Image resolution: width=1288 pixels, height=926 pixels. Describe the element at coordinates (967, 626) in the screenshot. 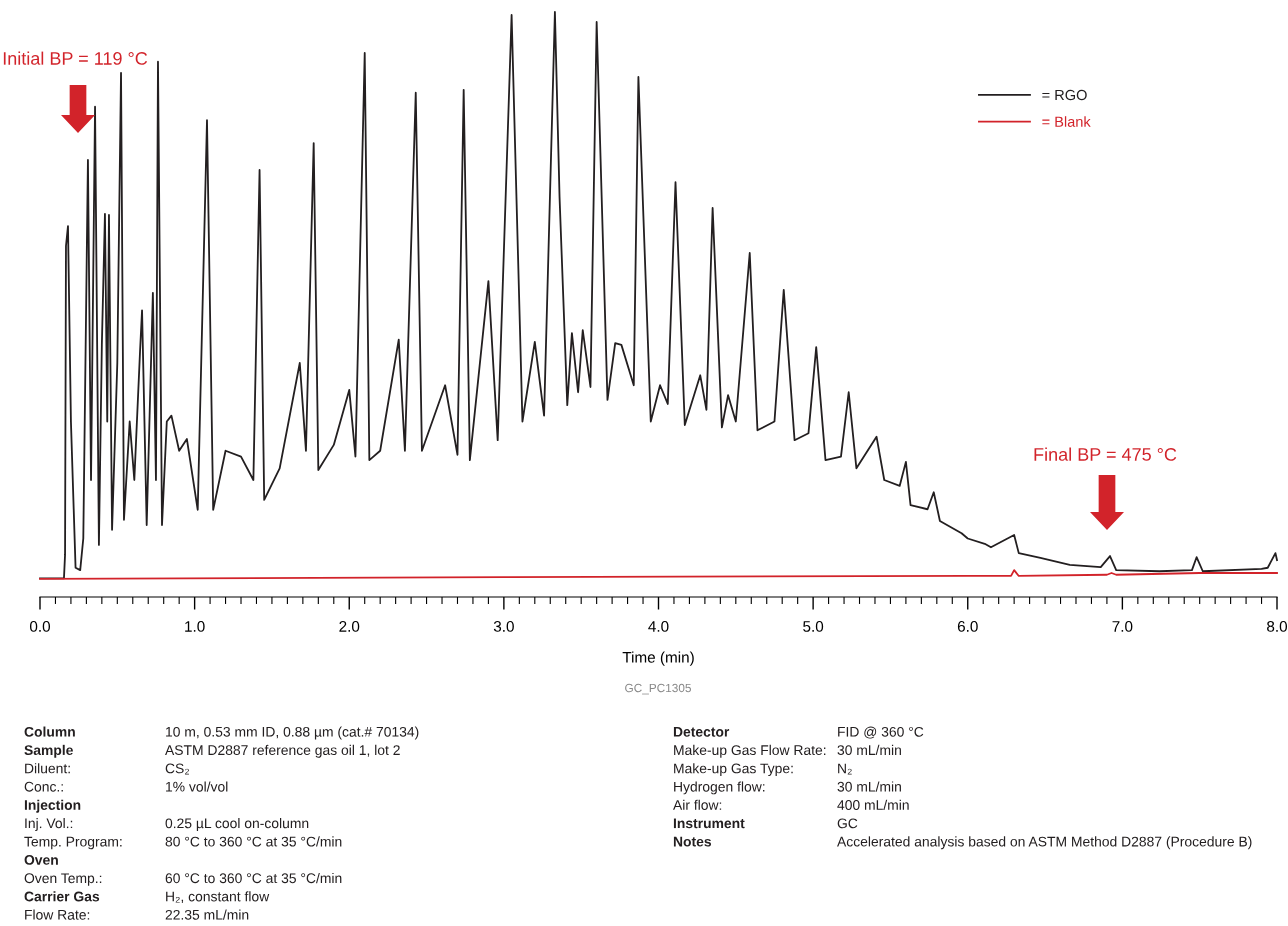

I see `x-tick-label: 6.0` at that location.